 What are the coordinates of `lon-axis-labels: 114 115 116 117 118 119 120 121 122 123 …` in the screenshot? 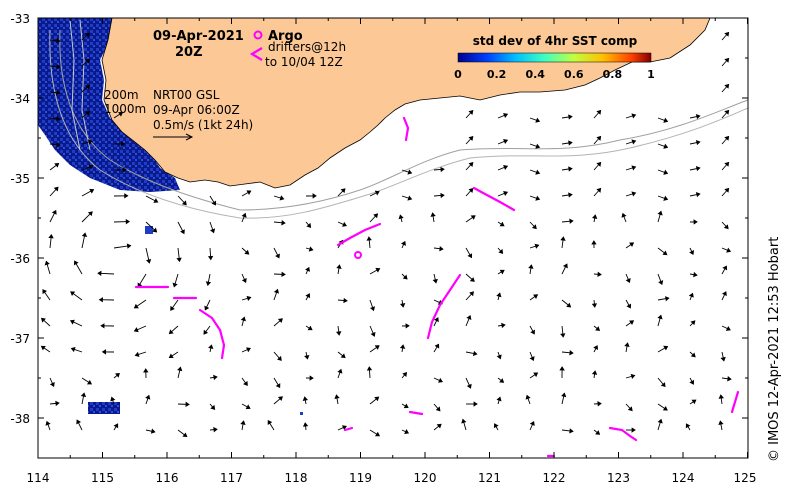 It's located at (392, 478).